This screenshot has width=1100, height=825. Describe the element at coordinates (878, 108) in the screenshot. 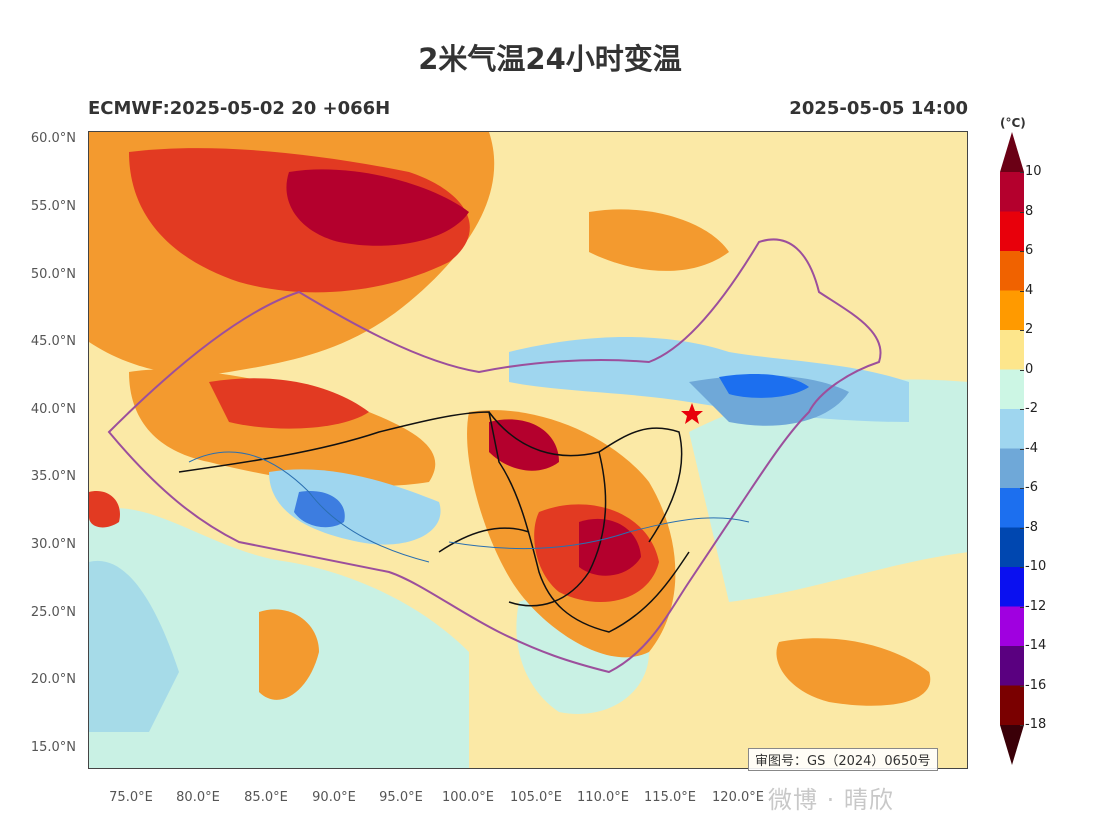

I see `valid-time-label: 2025-05-05 14:00` at that location.